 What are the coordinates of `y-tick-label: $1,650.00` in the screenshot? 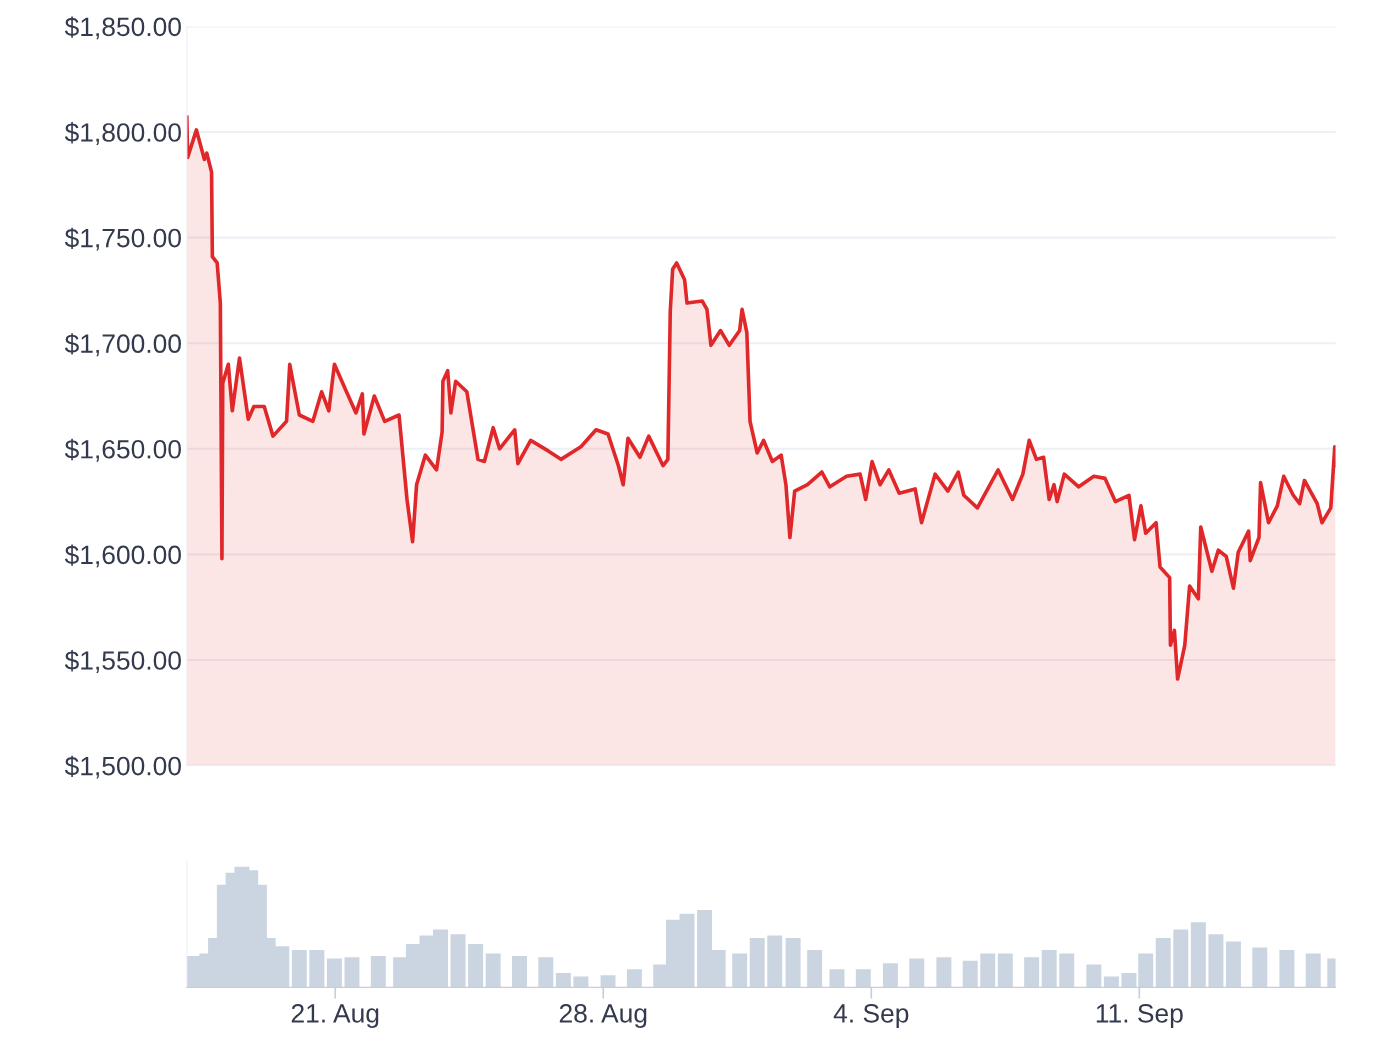 It's located at (122, 450).